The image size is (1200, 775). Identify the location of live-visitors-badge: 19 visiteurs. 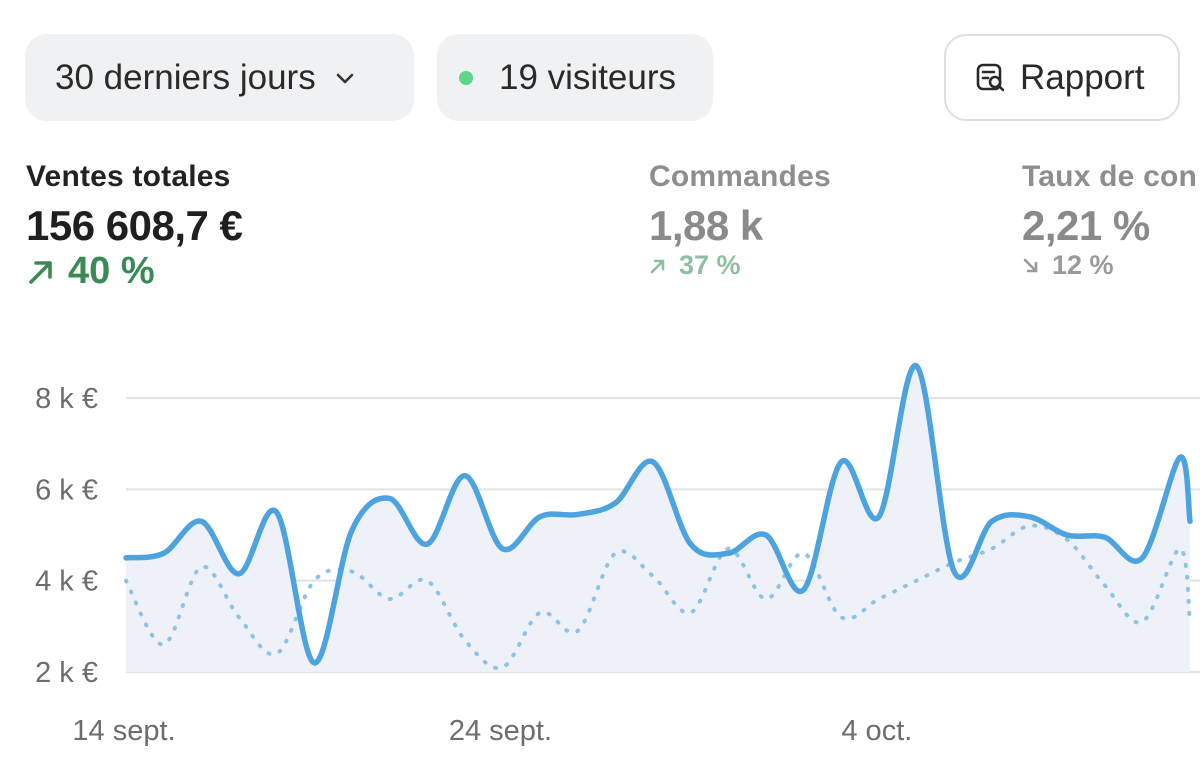
(575, 77).